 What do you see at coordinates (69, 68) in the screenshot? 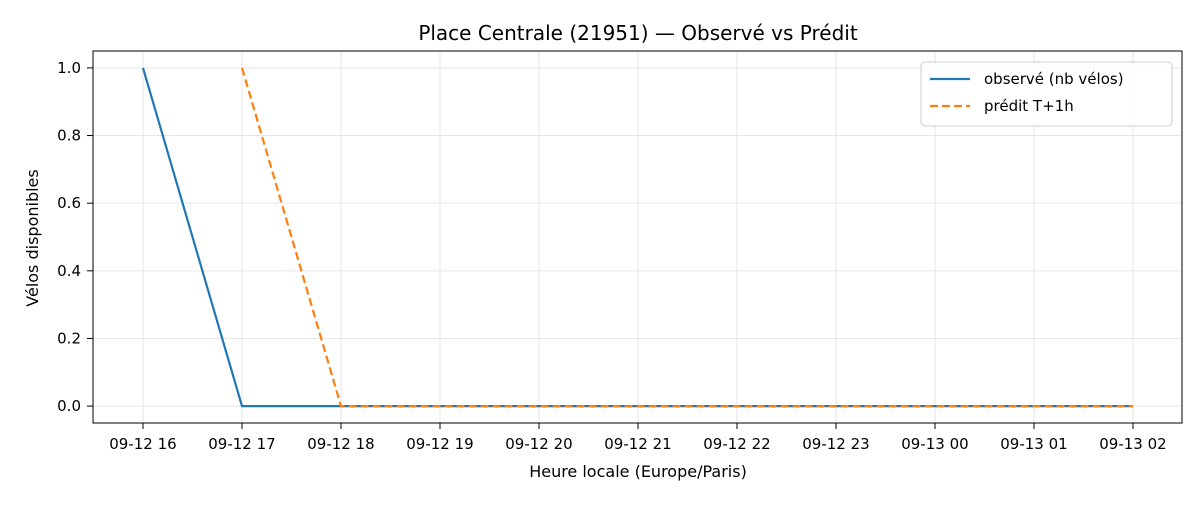
I see `y-tick-label: 1.0` at bounding box center [69, 68].